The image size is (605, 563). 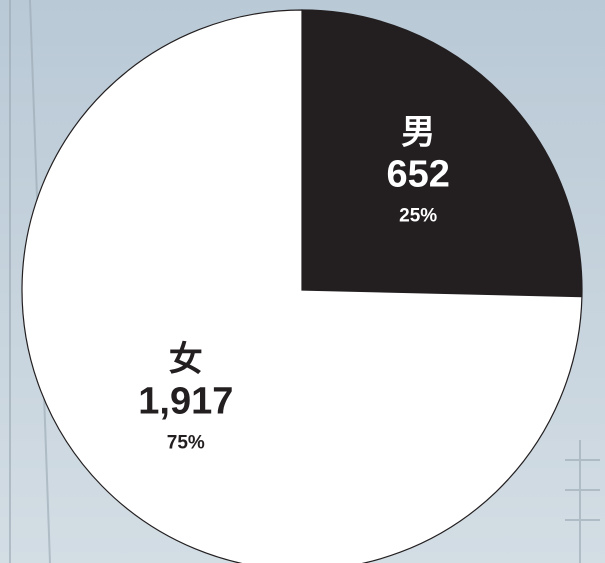 I want to click on slice-percent-label: 25%, so click(x=418, y=216).